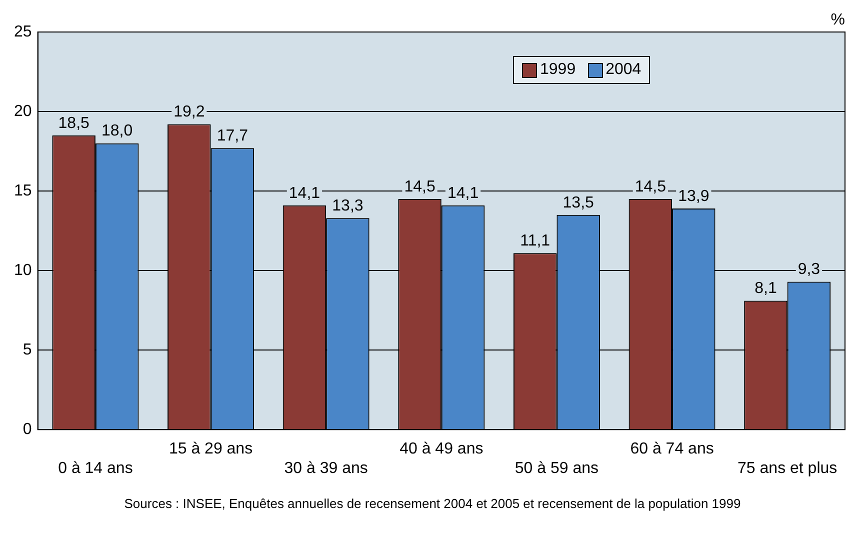 Image resolution: width=865 pixels, height=533 pixels. Describe the element at coordinates (326, 468) in the screenshot. I see `x-tick-label: 30 à 39 ans` at that location.